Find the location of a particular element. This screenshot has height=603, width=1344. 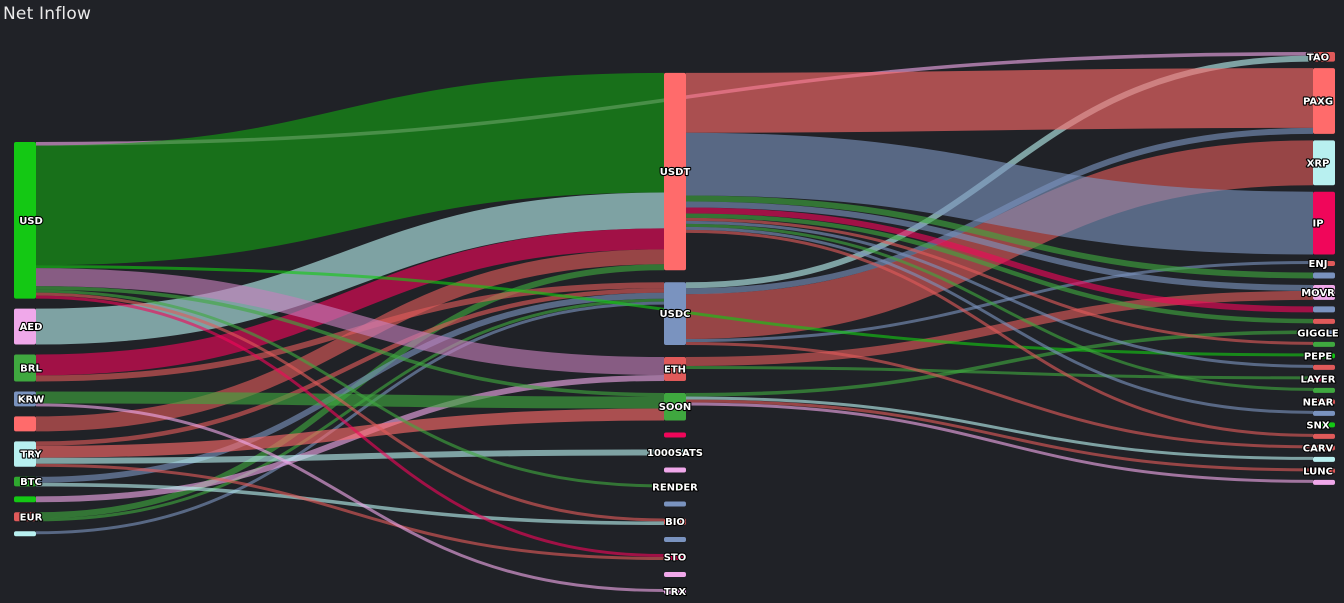

sankey-link-try-1000sats is located at coordinates (350, 456).